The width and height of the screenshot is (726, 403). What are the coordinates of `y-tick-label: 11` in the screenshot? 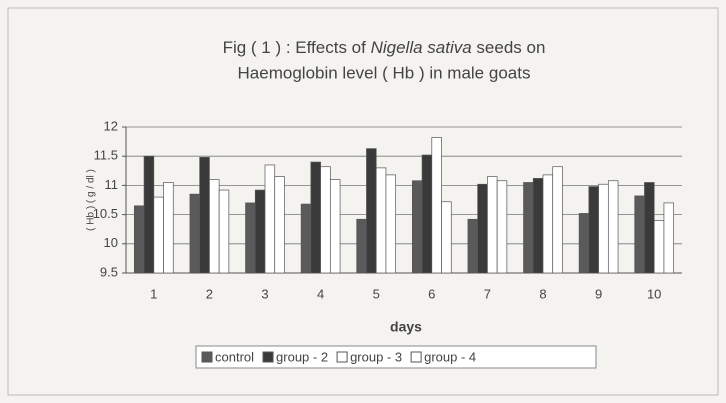 It's located at (112, 184).